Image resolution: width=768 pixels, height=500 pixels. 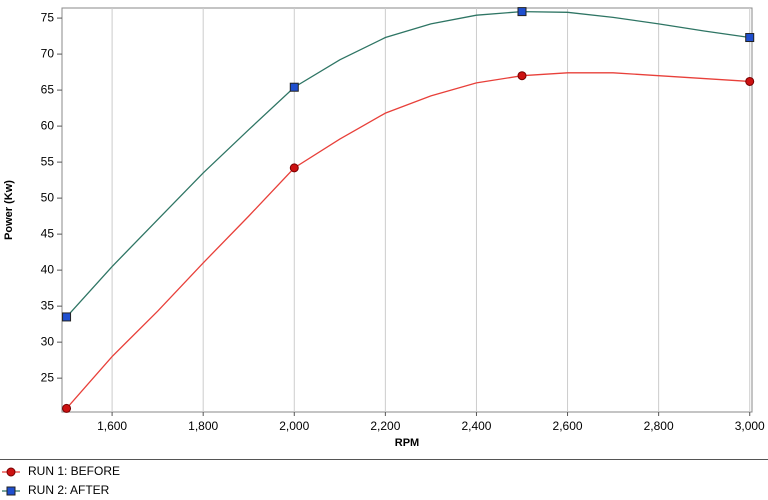 I want to click on y-tick-label: 70, so click(x=48, y=53).